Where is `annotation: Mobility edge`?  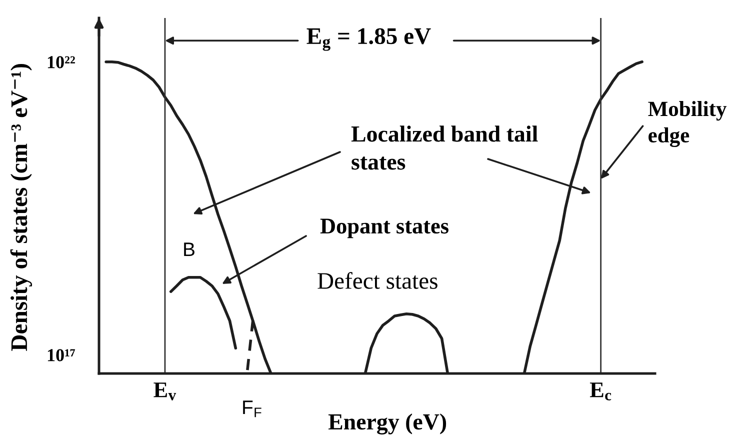 annotation: Mobility edge is located at coordinates (687, 124).